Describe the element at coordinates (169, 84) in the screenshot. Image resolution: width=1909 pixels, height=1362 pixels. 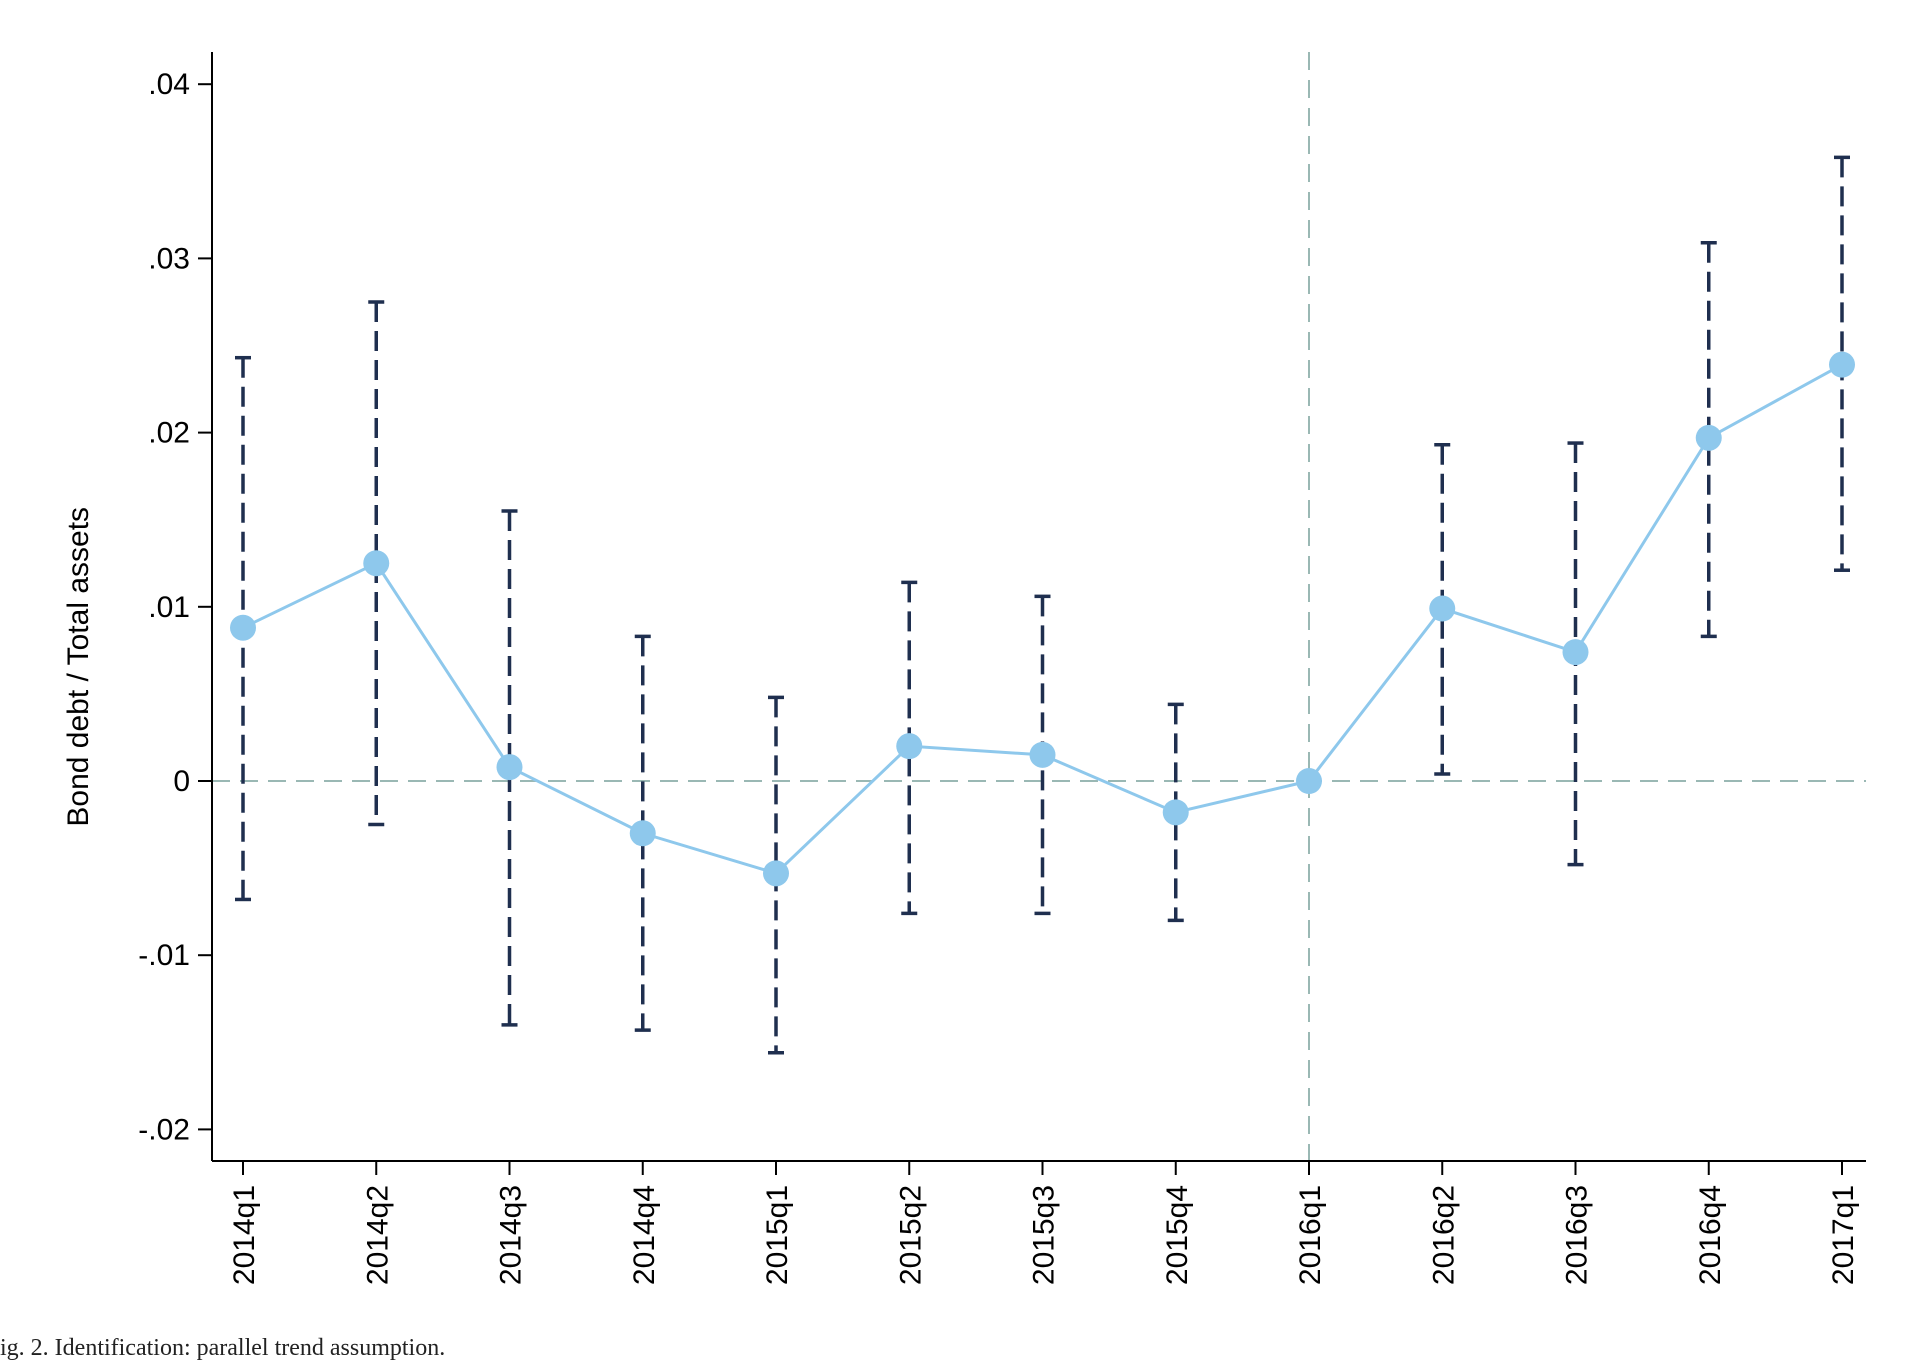
I see `y-tick-label: .04` at that location.